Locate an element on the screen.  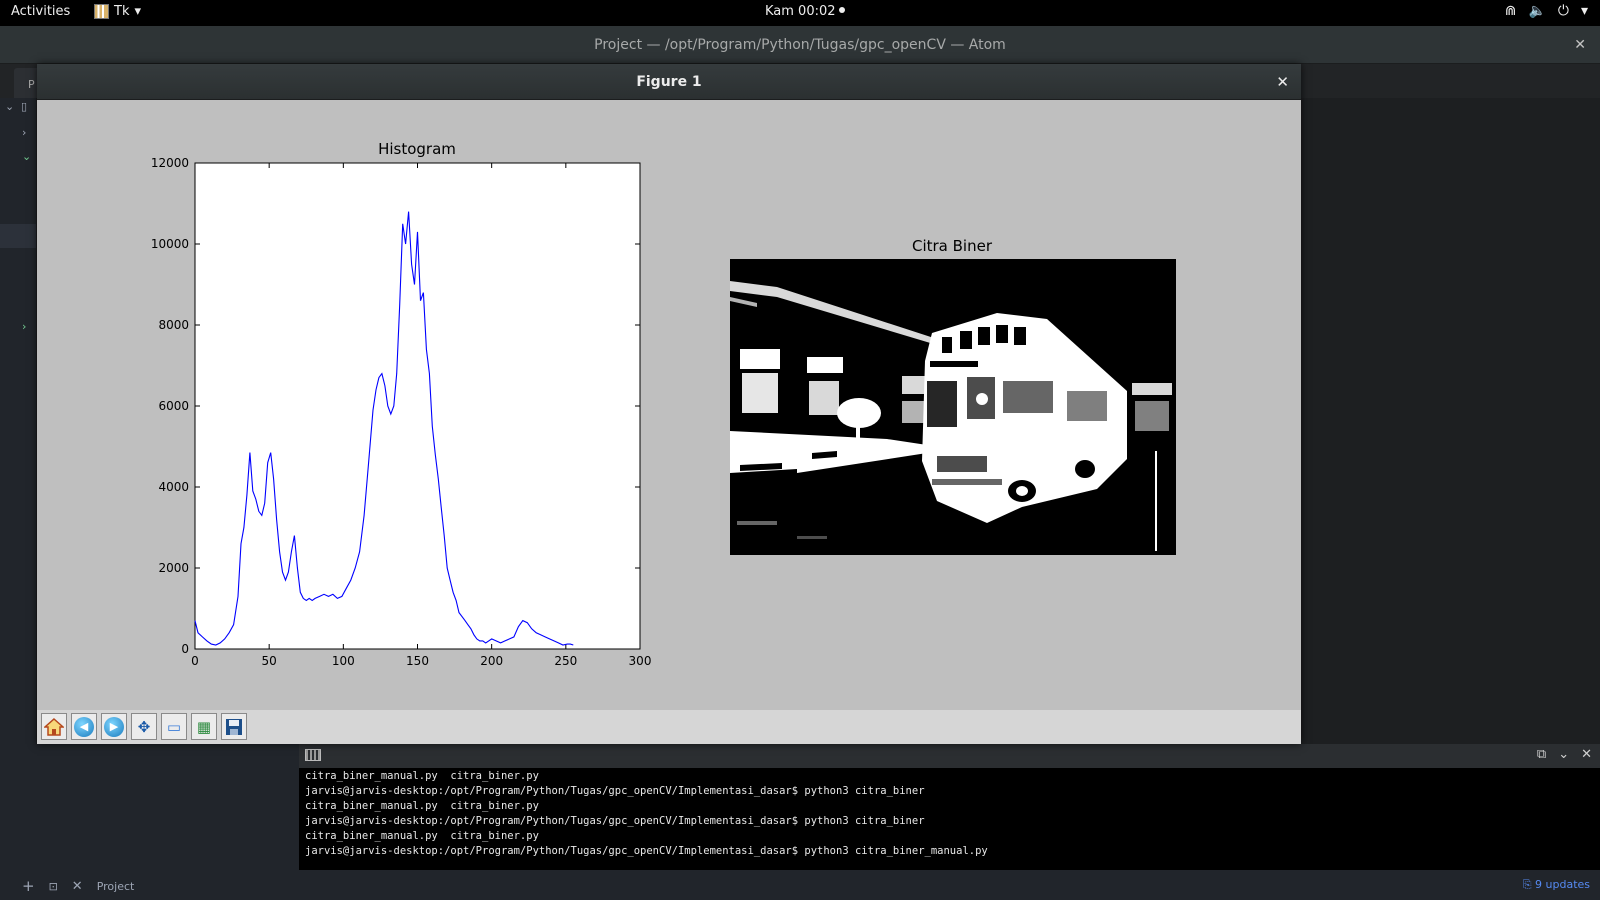
back-icon: ◀ is located at coordinates (84, 726).